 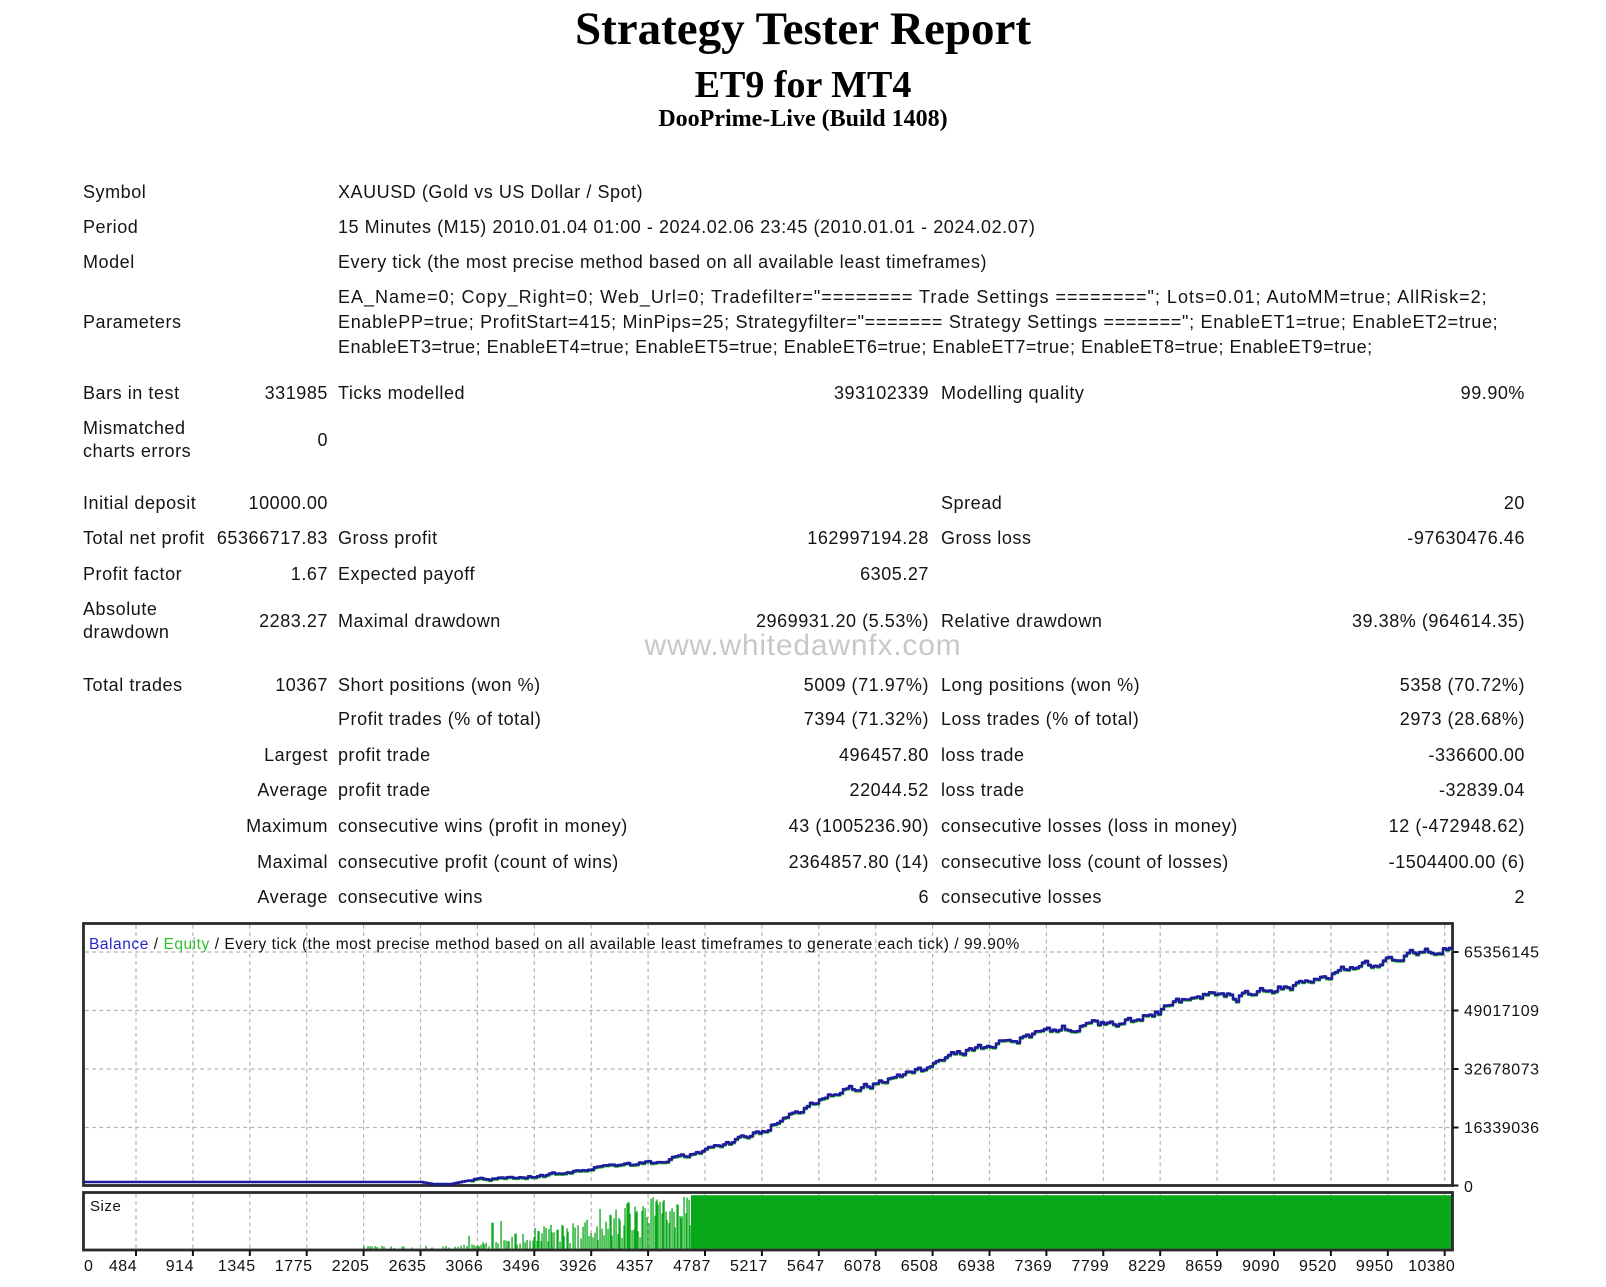 I want to click on svg-text: 7799, so click(x=1090, y=1266).